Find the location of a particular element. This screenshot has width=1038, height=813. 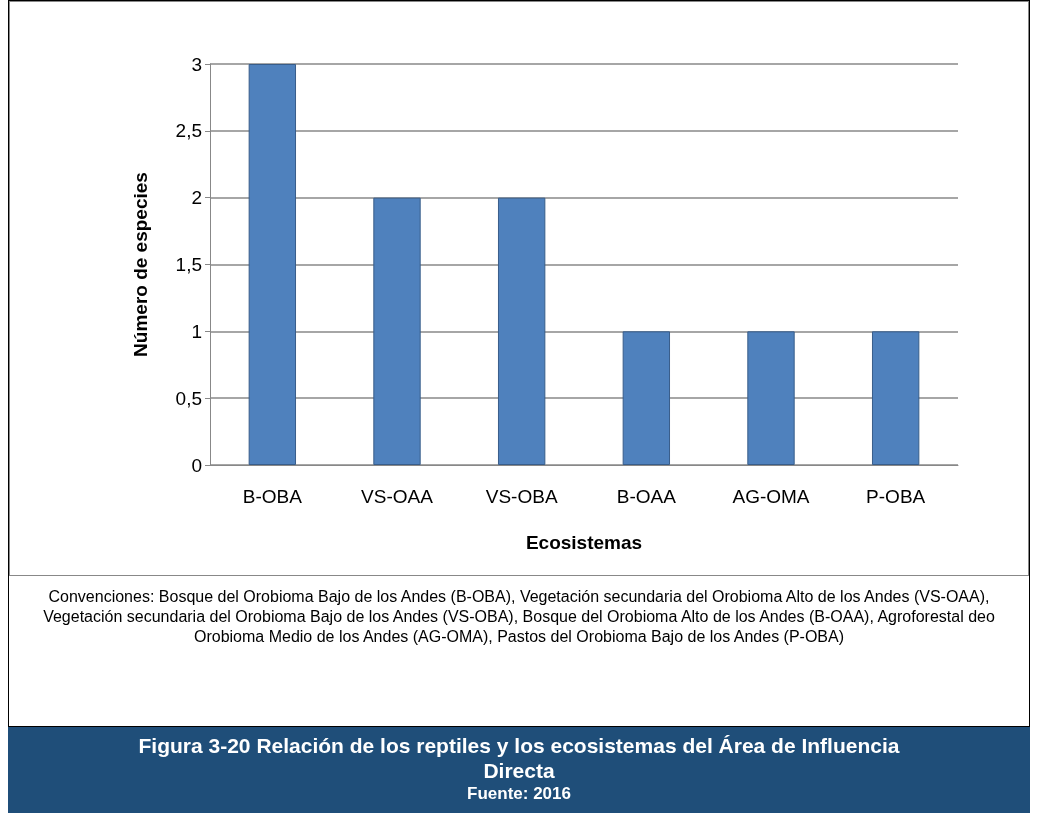

source-note: Fuente: 2016 is located at coordinates (519, 794).